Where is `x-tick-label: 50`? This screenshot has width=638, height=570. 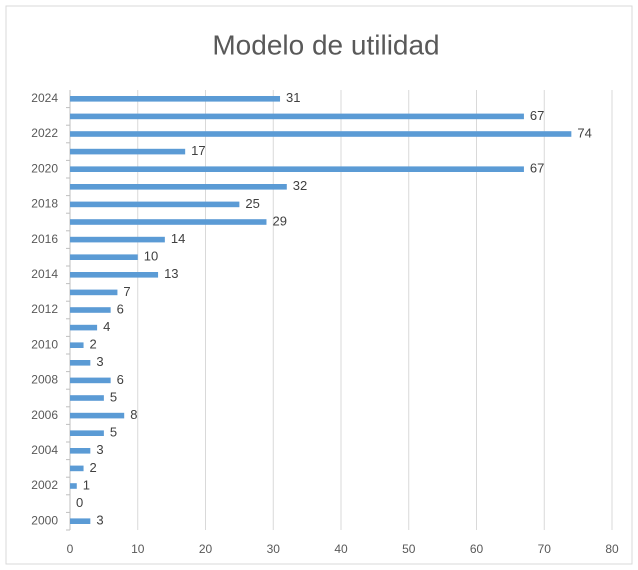 x-tick-label: 50 is located at coordinates (409, 549).